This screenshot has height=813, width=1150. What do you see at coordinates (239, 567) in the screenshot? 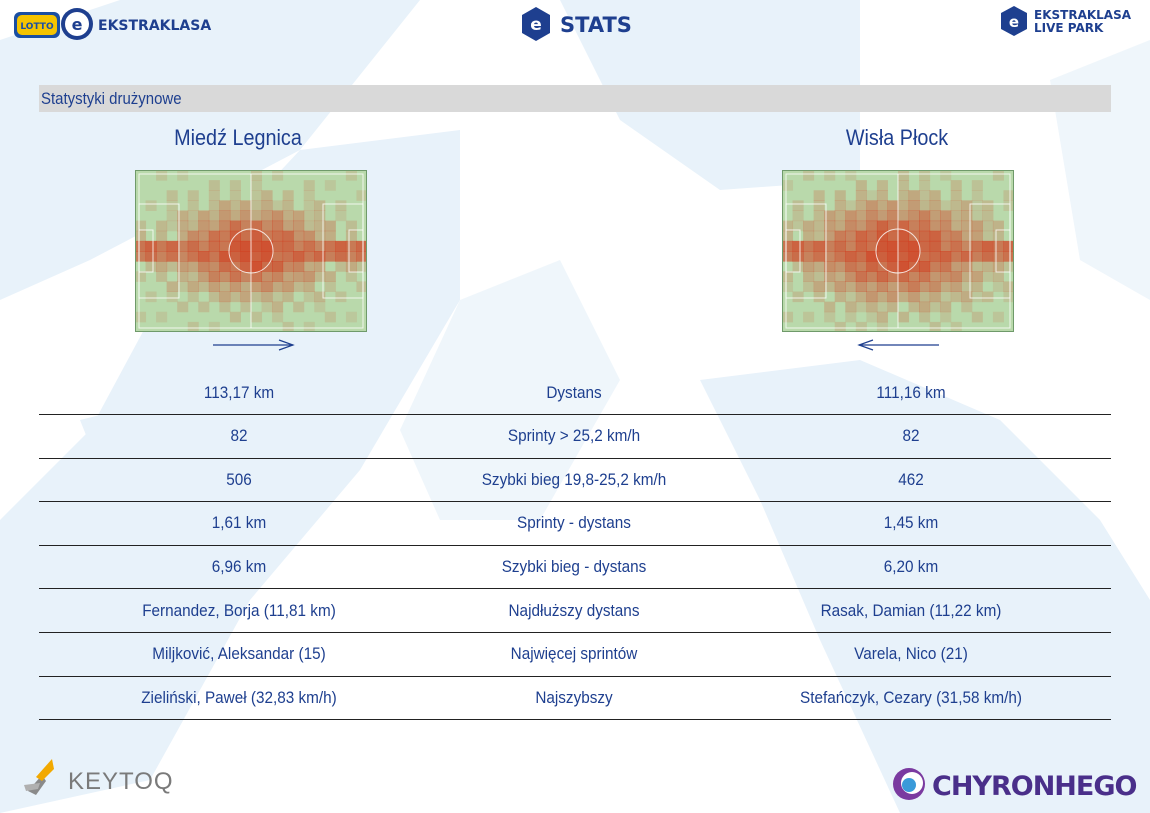
I see `home-value: 6,96 km` at bounding box center [239, 567].